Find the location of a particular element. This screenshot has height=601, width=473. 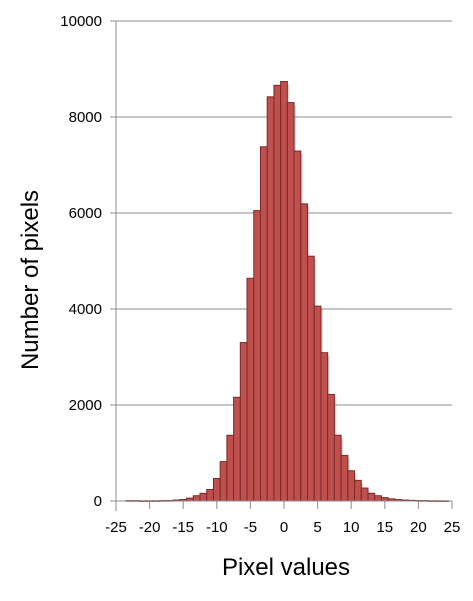

y-tick-label: 10000 is located at coordinates (81, 21).